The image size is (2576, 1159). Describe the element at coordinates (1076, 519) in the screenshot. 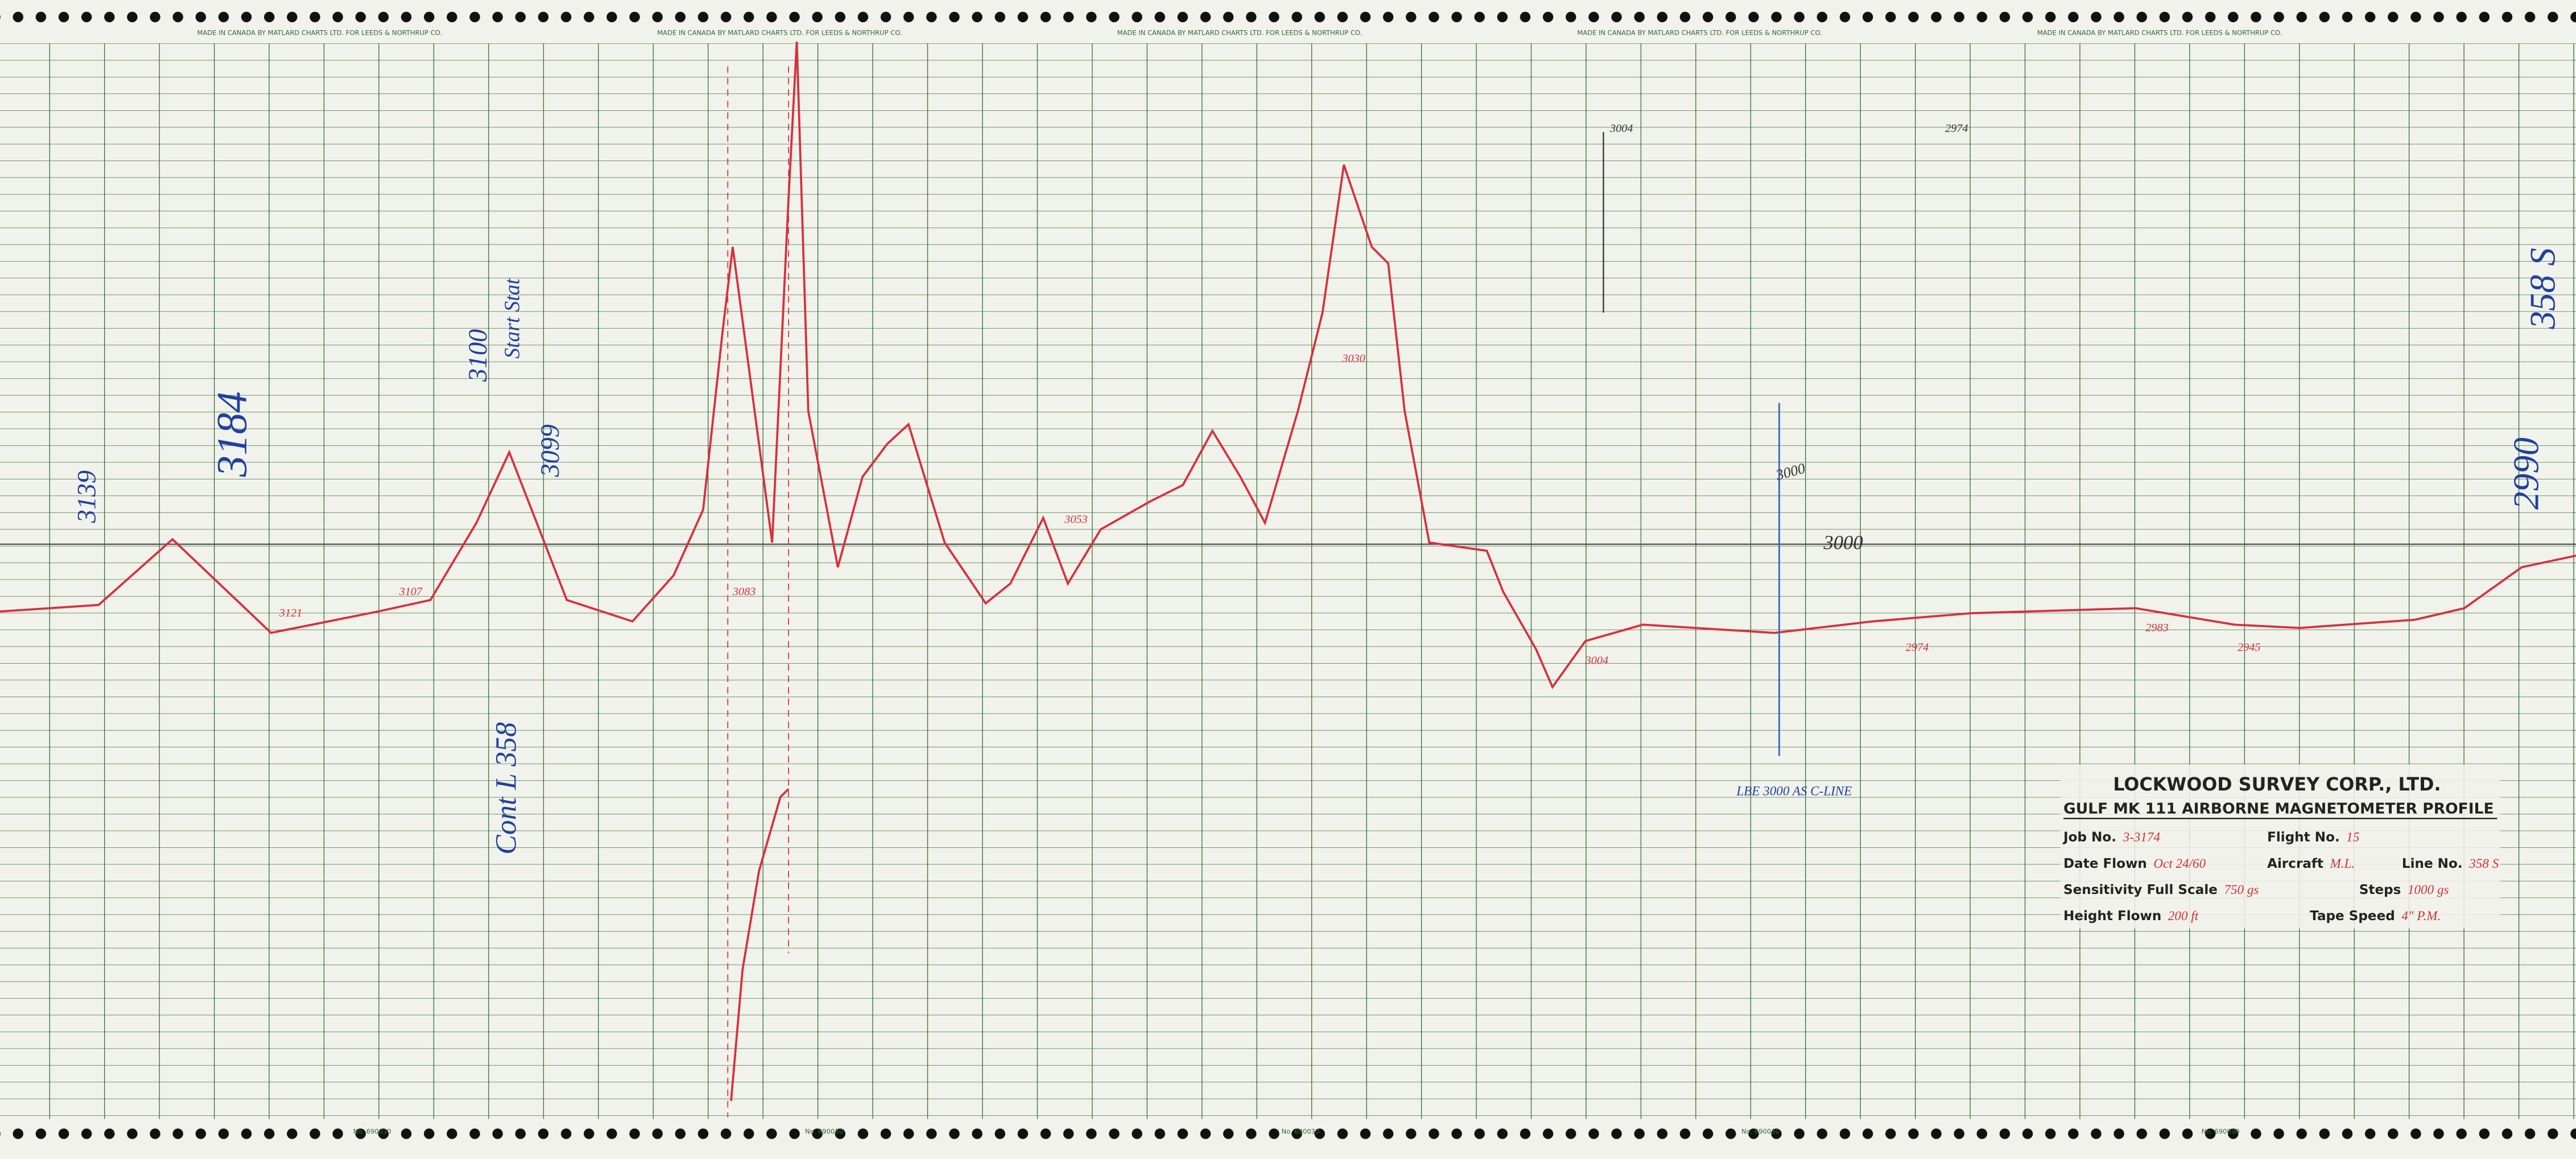

I see `annotation: 3053` at that location.